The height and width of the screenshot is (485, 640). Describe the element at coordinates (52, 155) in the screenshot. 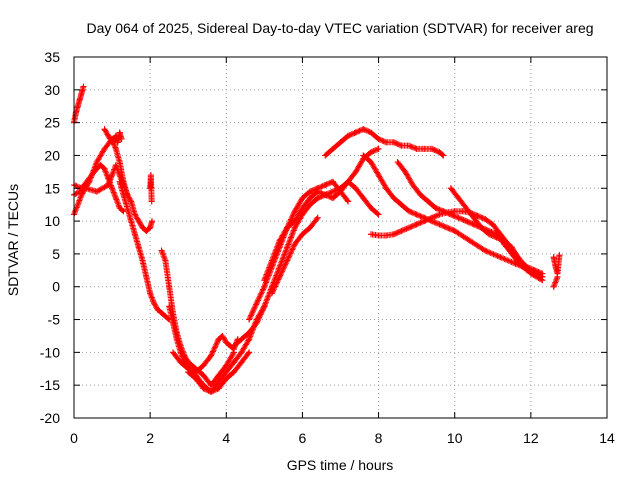

I see `y-tick-label: 20` at that location.